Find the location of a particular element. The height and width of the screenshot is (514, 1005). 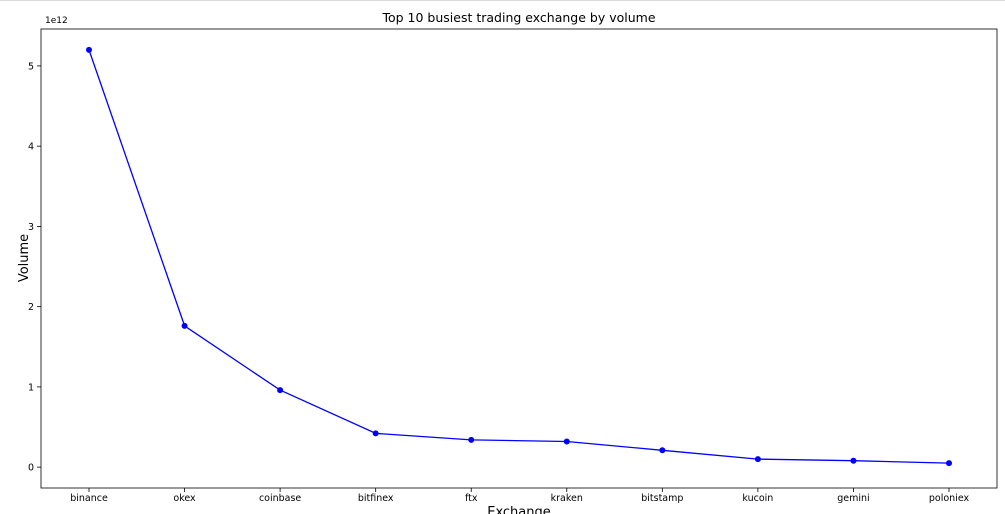

y-tick-label: 1 is located at coordinates (31, 387).